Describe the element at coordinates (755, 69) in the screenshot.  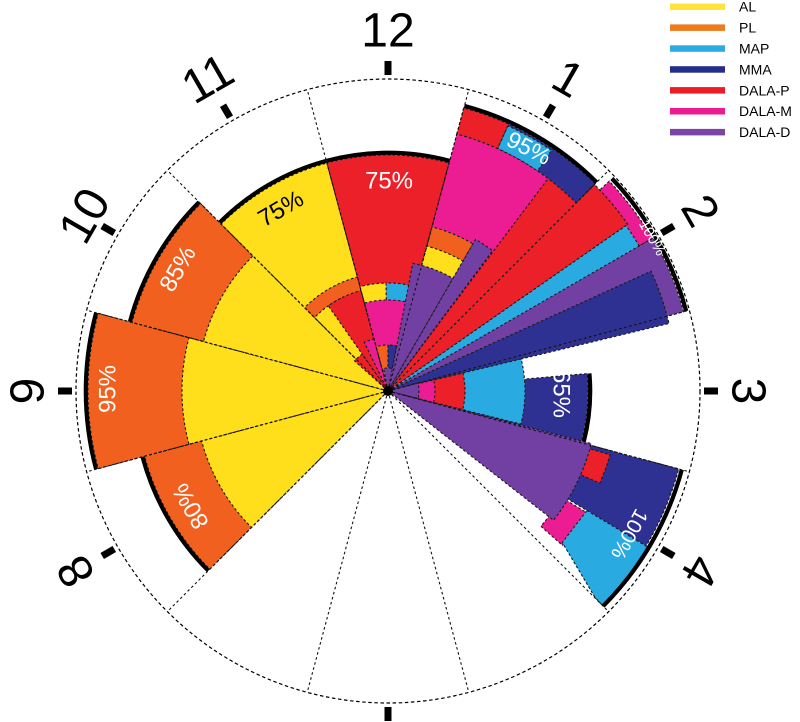
I see `svg-text: MMA` at that location.